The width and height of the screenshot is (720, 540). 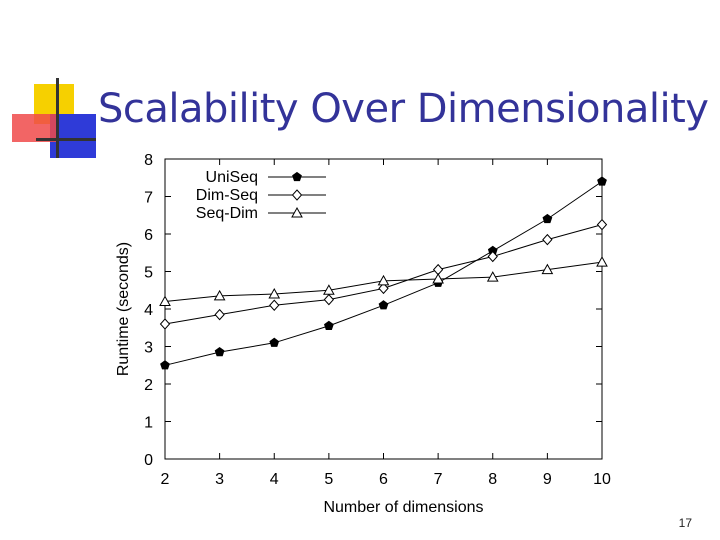 I want to click on legend-marker-dim-seq, so click(x=297, y=195).